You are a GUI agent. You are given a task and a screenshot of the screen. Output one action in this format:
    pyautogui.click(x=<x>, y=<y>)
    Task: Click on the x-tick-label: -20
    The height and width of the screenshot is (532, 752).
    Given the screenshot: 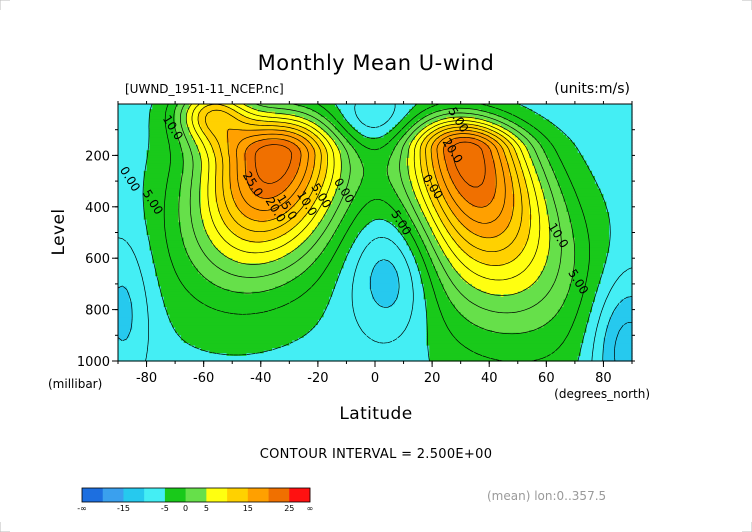 What is the action you would take?
    pyautogui.click(x=317, y=378)
    